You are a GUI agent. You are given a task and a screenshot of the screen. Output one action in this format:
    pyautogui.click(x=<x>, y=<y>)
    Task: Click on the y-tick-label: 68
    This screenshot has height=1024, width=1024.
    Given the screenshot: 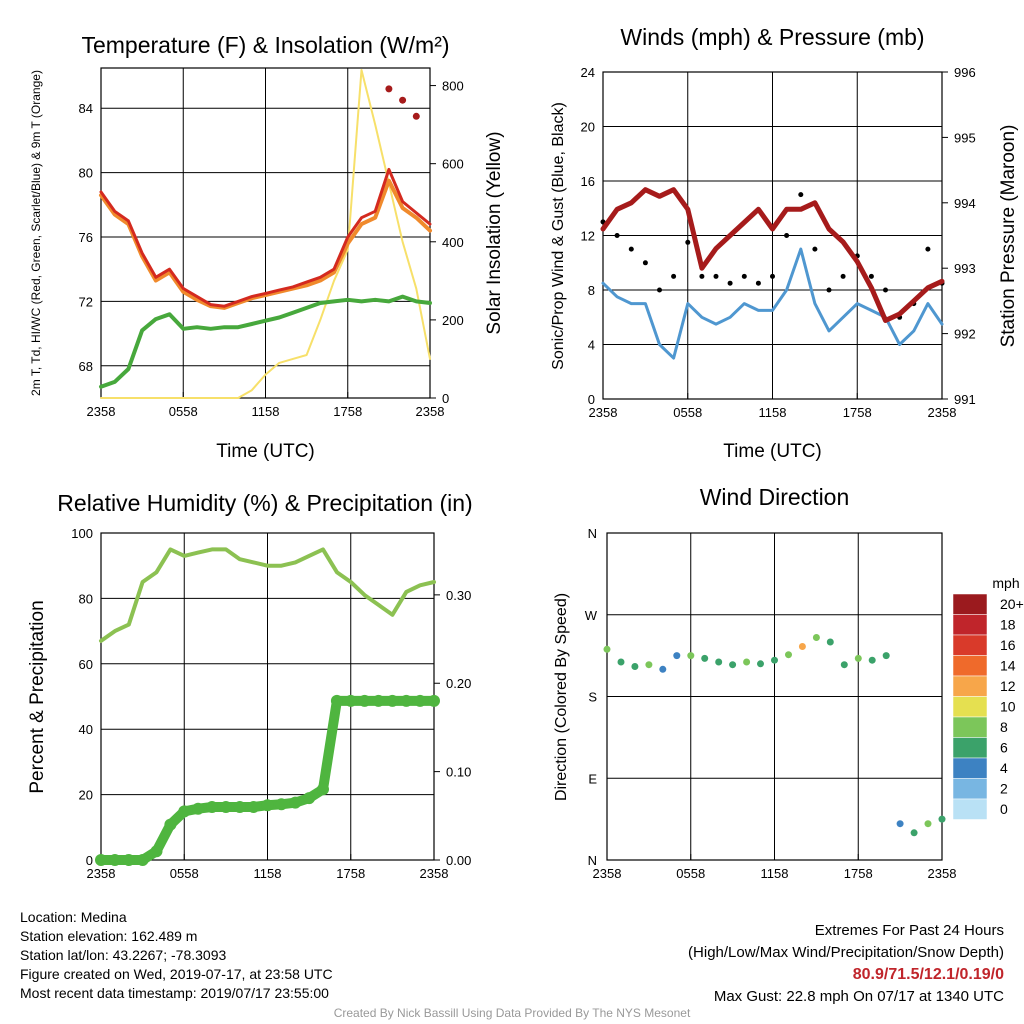 What is the action you would take?
    pyautogui.click(x=86, y=366)
    